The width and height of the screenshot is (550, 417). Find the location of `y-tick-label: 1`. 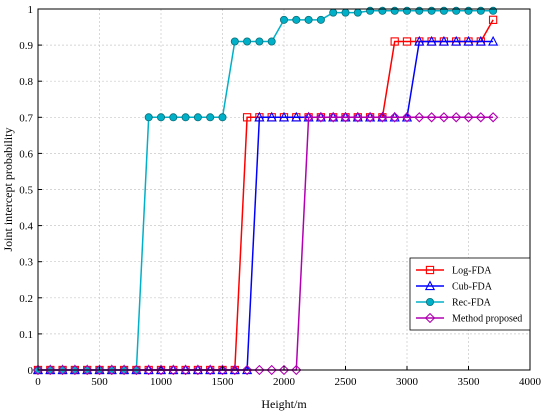

y-tick-label: 1 is located at coordinates (31, 10).